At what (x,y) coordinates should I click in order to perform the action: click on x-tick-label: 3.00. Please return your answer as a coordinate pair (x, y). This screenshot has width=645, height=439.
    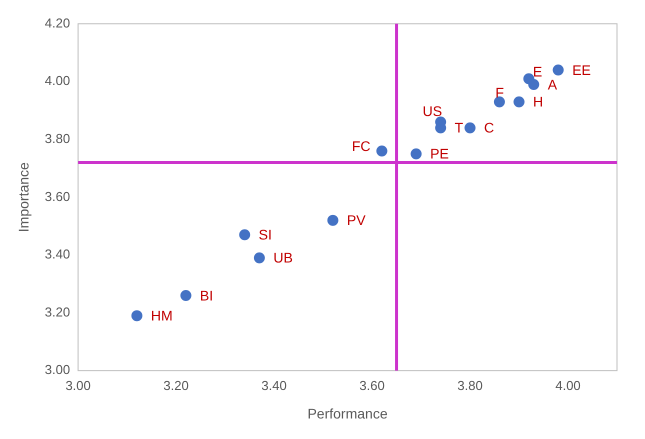
    Looking at the image, I should click on (78, 385).